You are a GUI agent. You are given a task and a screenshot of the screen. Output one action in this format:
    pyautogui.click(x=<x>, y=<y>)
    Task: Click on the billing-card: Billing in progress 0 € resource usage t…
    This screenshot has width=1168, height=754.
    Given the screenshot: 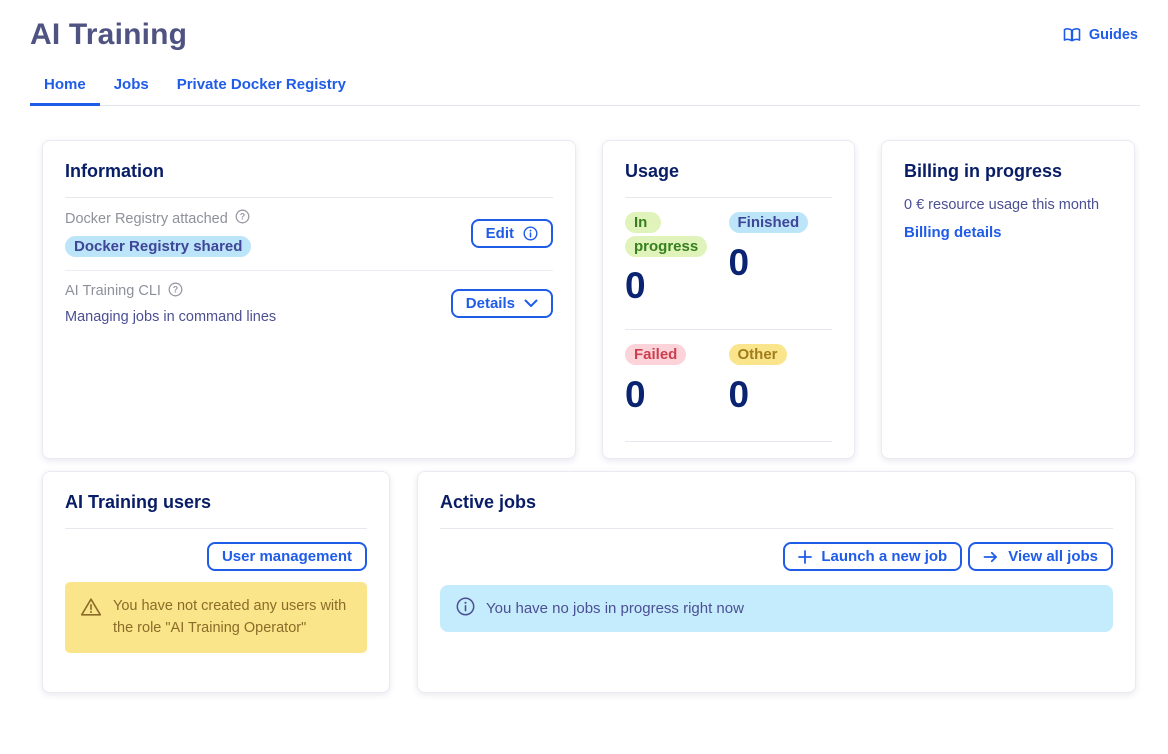 What is the action you would take?
    pyautogui.click(x=1008, y=299)
    